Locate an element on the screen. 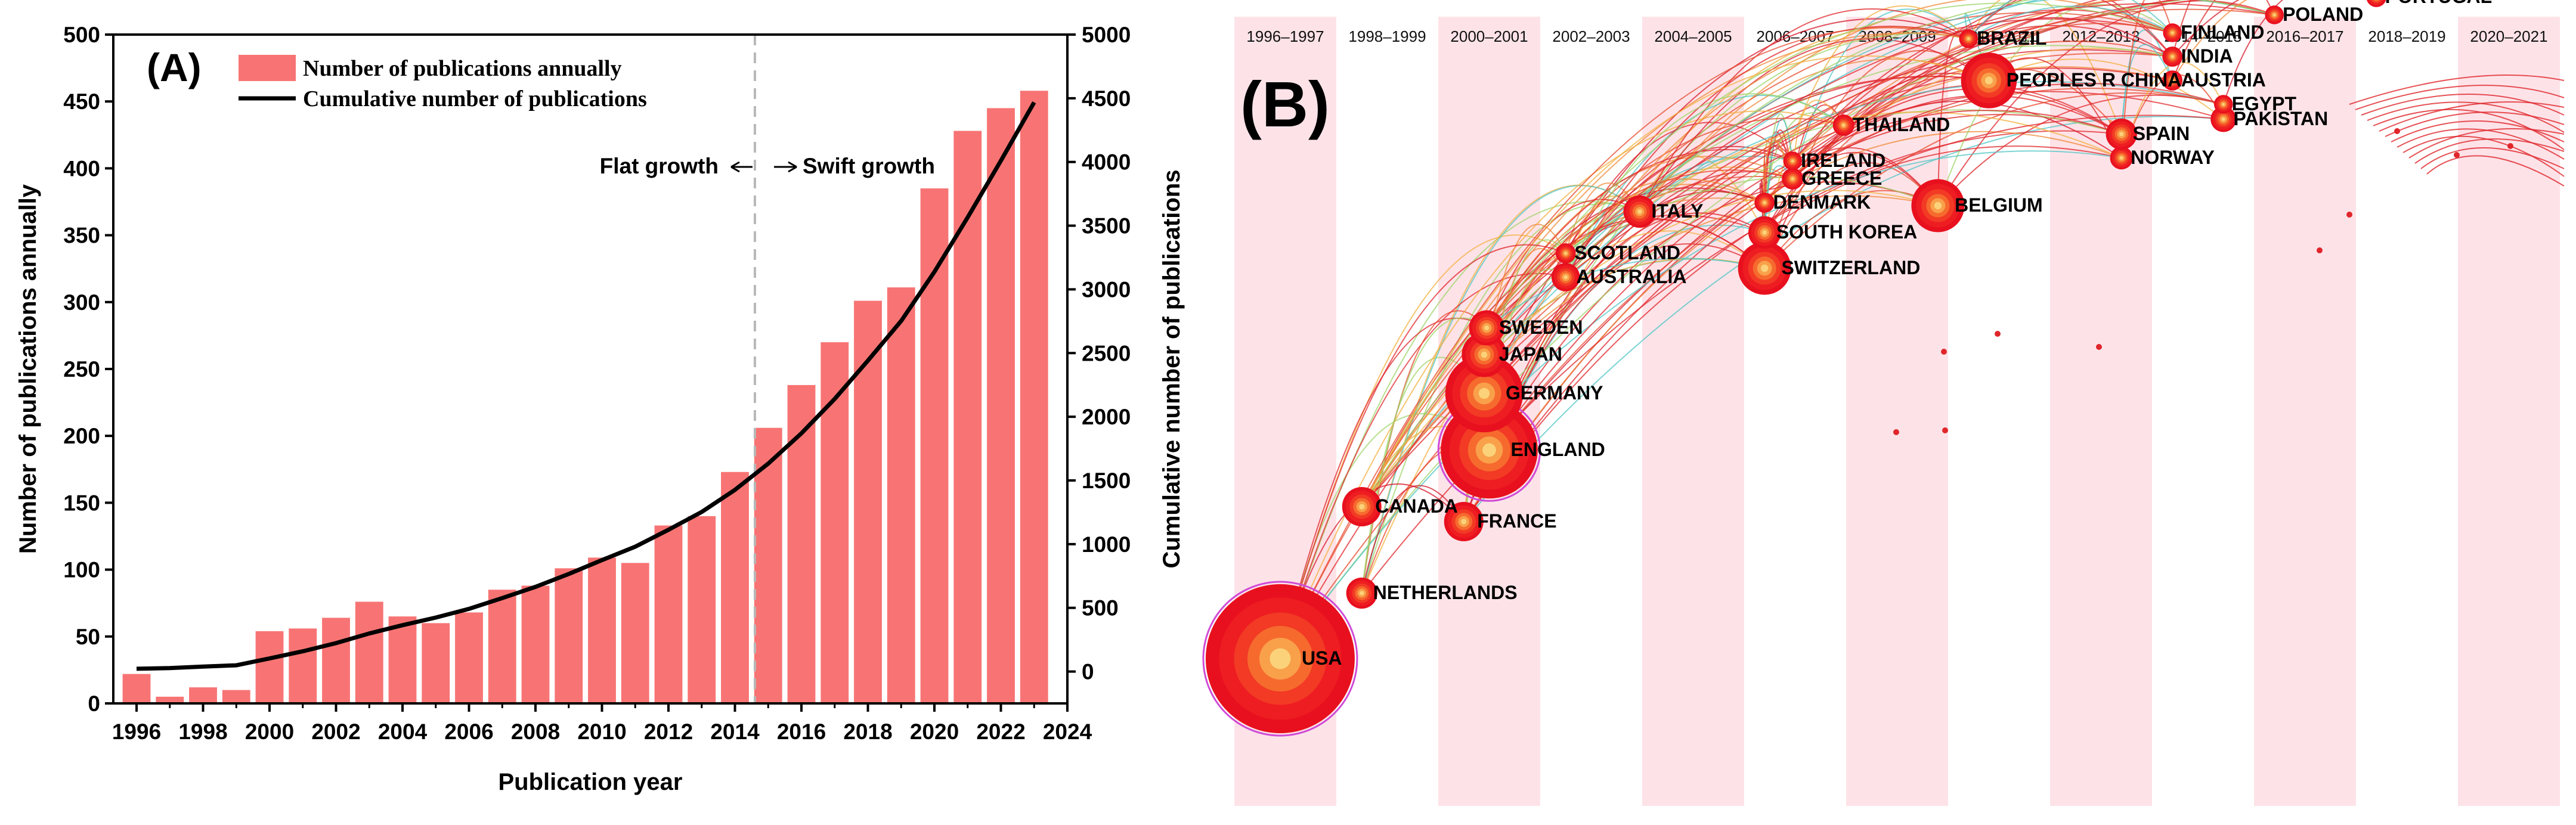  country-label: NETHERLANDS is located at coordinates (1446, 592).